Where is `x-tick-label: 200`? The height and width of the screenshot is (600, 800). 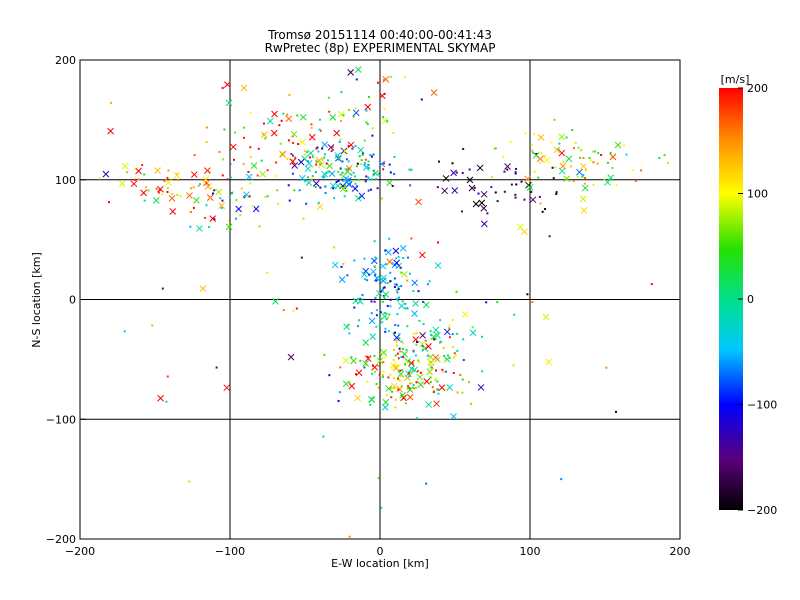
x-tick-label: 200 is located at coordinates (680, 551).